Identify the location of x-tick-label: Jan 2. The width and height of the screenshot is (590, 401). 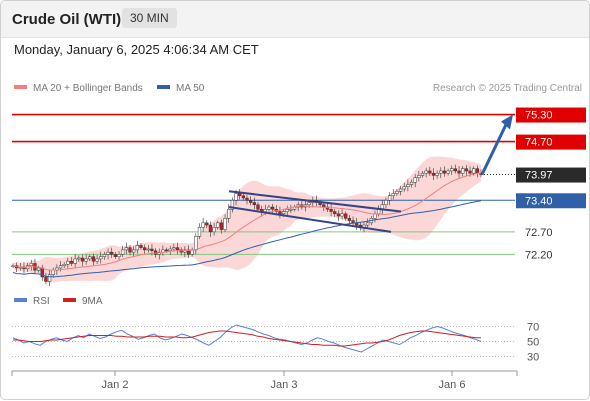
(115, 385).